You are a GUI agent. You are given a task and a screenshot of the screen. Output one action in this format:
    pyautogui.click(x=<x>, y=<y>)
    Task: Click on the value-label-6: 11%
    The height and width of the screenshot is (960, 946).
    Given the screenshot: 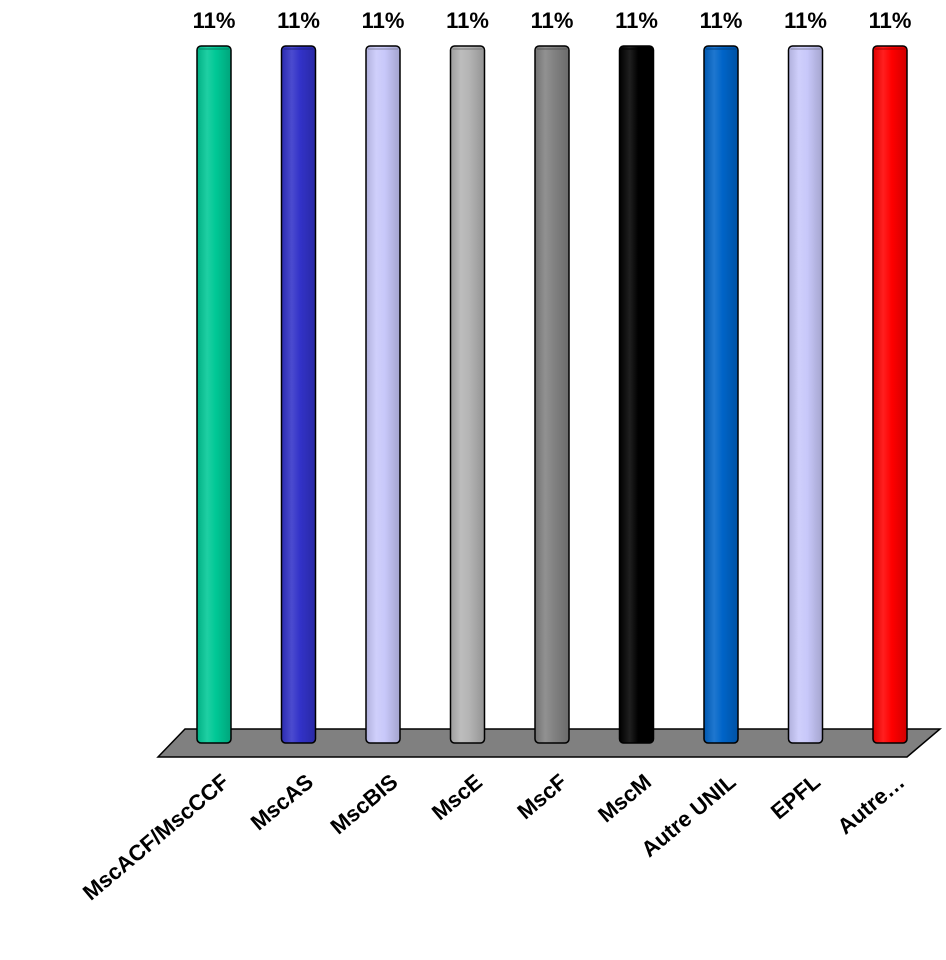 What is the action you would take?
    pyautogui.click(x=721, y=20)
    